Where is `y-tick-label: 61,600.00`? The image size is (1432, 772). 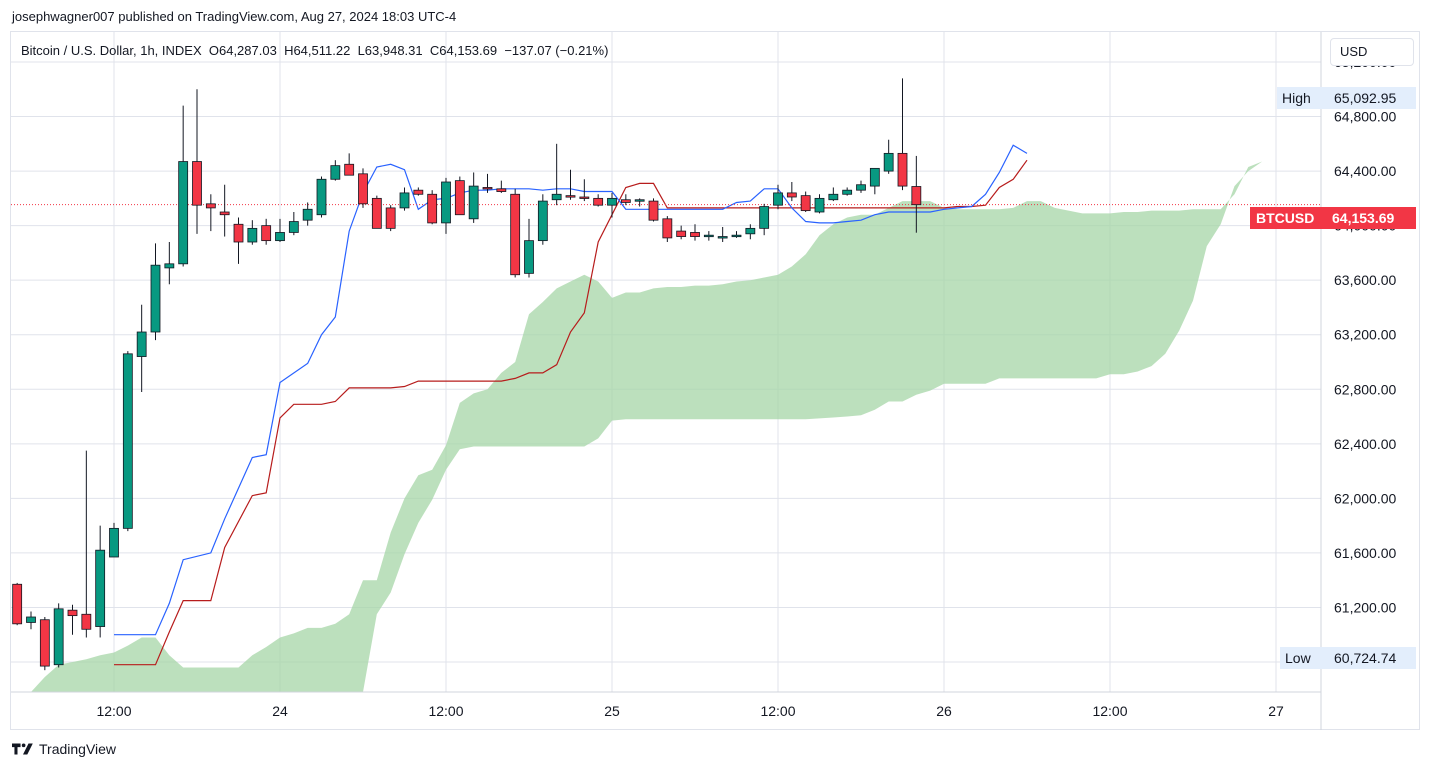 y-tick-label: 61,600.00 is located at coordinates (1365, 553).